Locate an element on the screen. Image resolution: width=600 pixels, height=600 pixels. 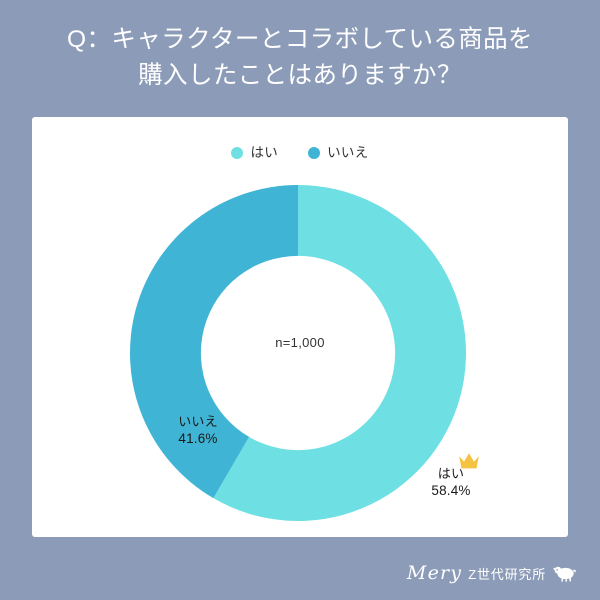
slice-label-hai-pct: 58.4% is located at coordinates (451, 490).